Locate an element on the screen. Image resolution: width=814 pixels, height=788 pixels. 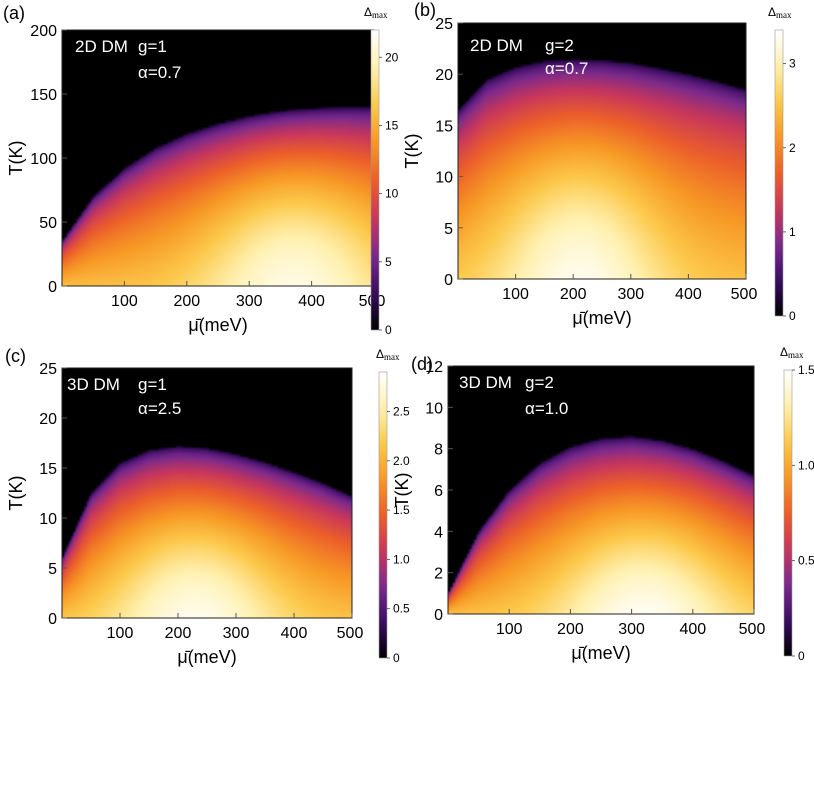
y-tick-label: 150 is located at coordinates (43, 95).